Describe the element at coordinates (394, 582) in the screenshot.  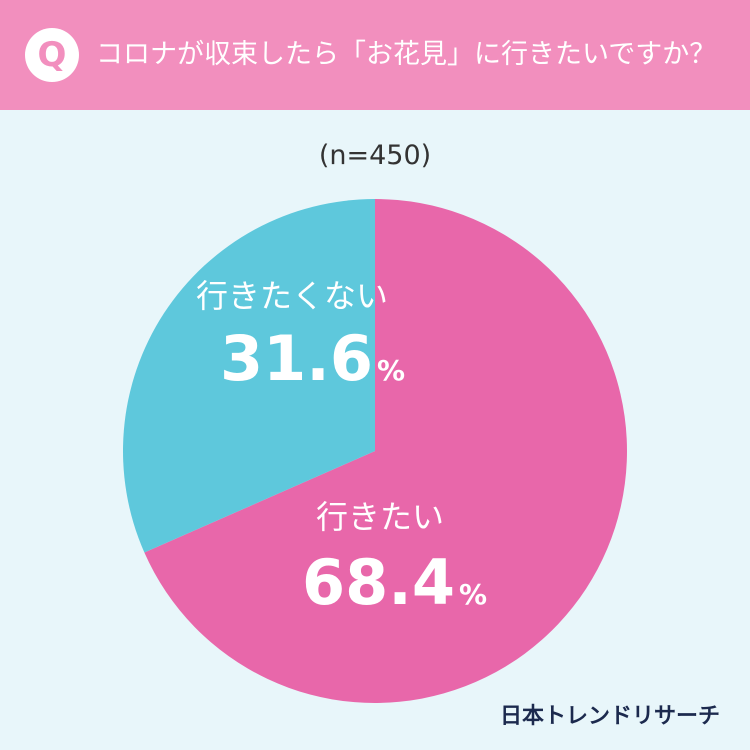
I see `slice-value-label: 68.4%` at that location.